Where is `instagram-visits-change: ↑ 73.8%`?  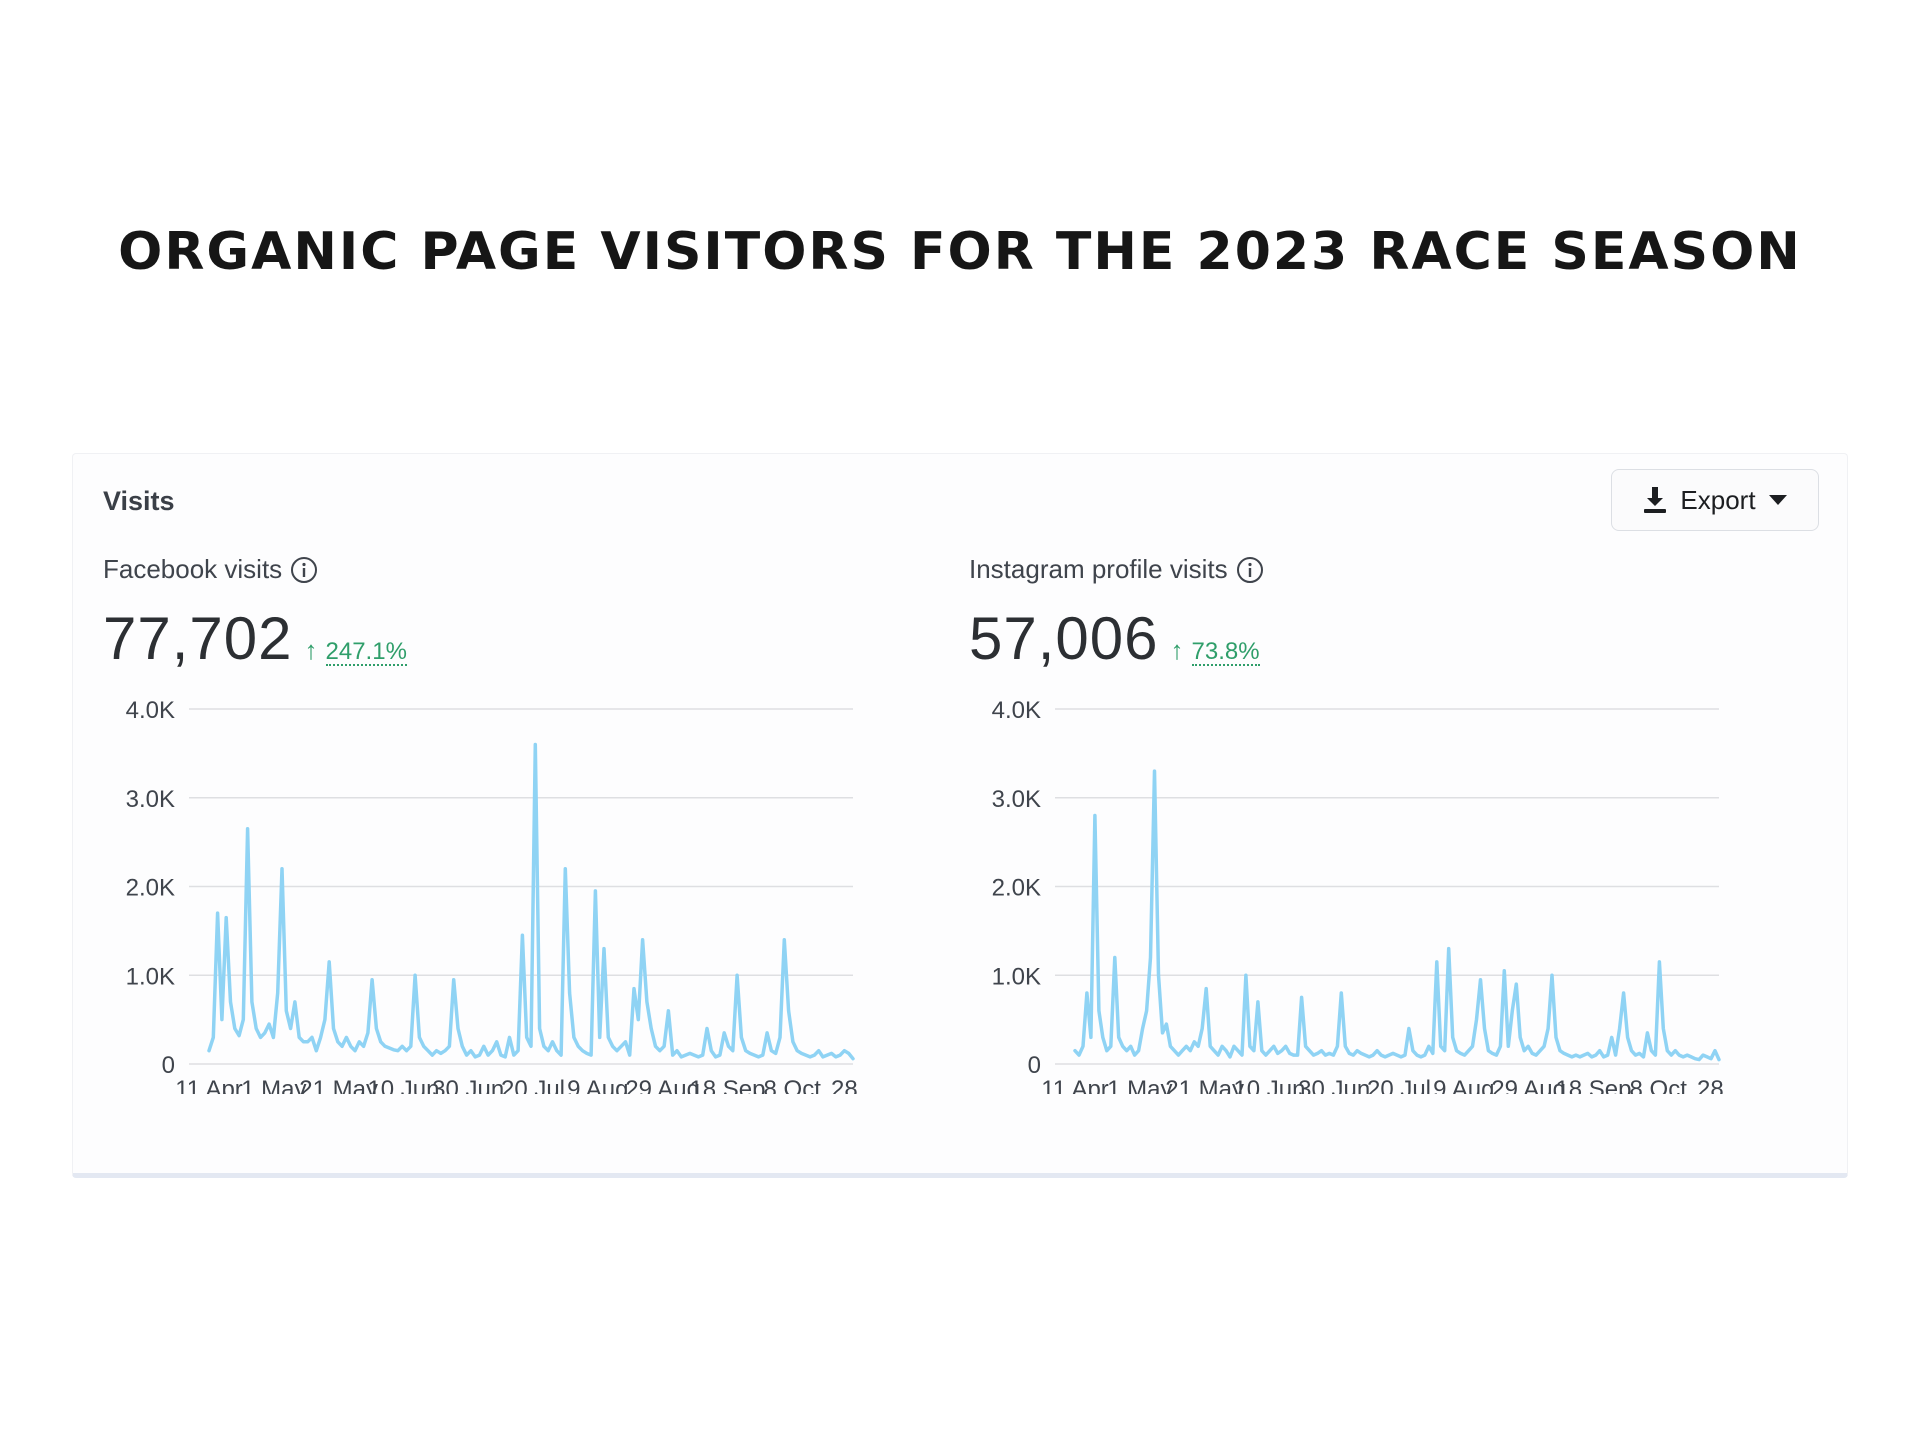
instagram-visits-change: ↑ 73.8% is located at coordinates (1215, 651).